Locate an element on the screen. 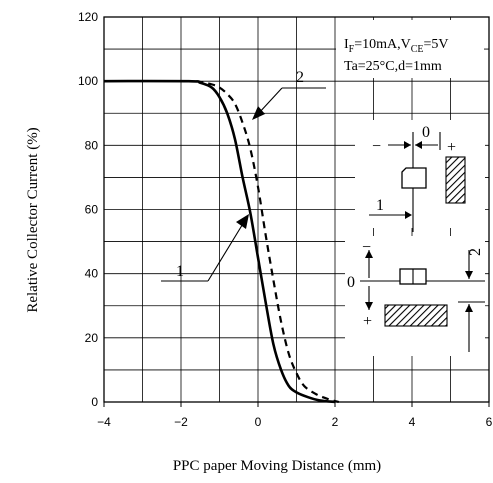  x-tick-label: 0 is located at coordinates (258, 422).